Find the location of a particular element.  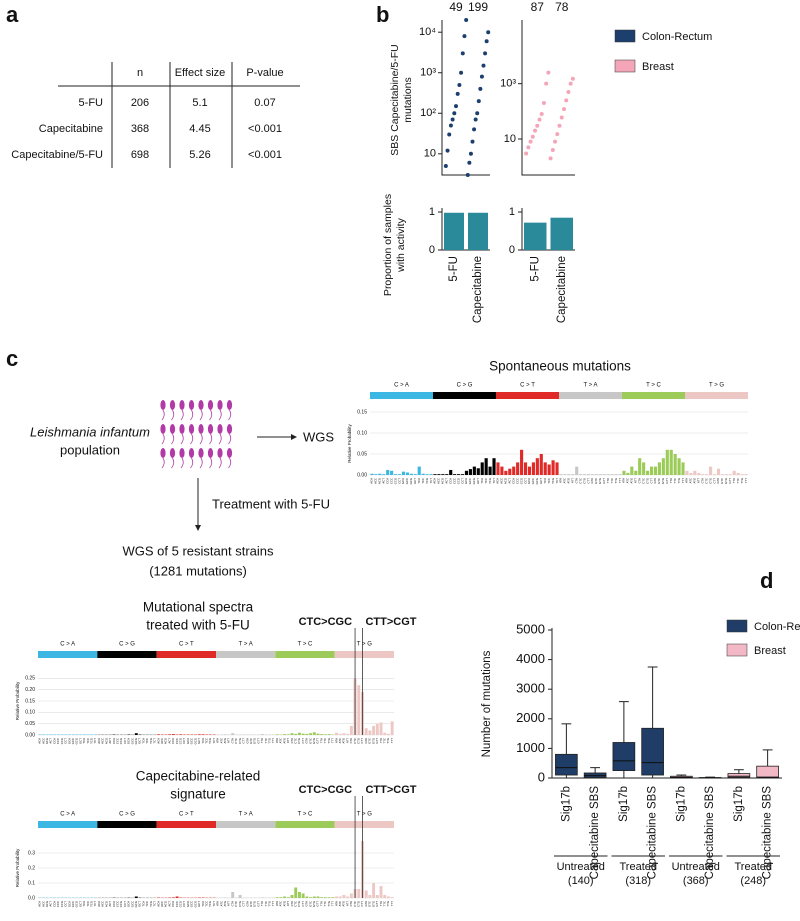

x-tick-label: GTC is located at coordinates (596, 481).